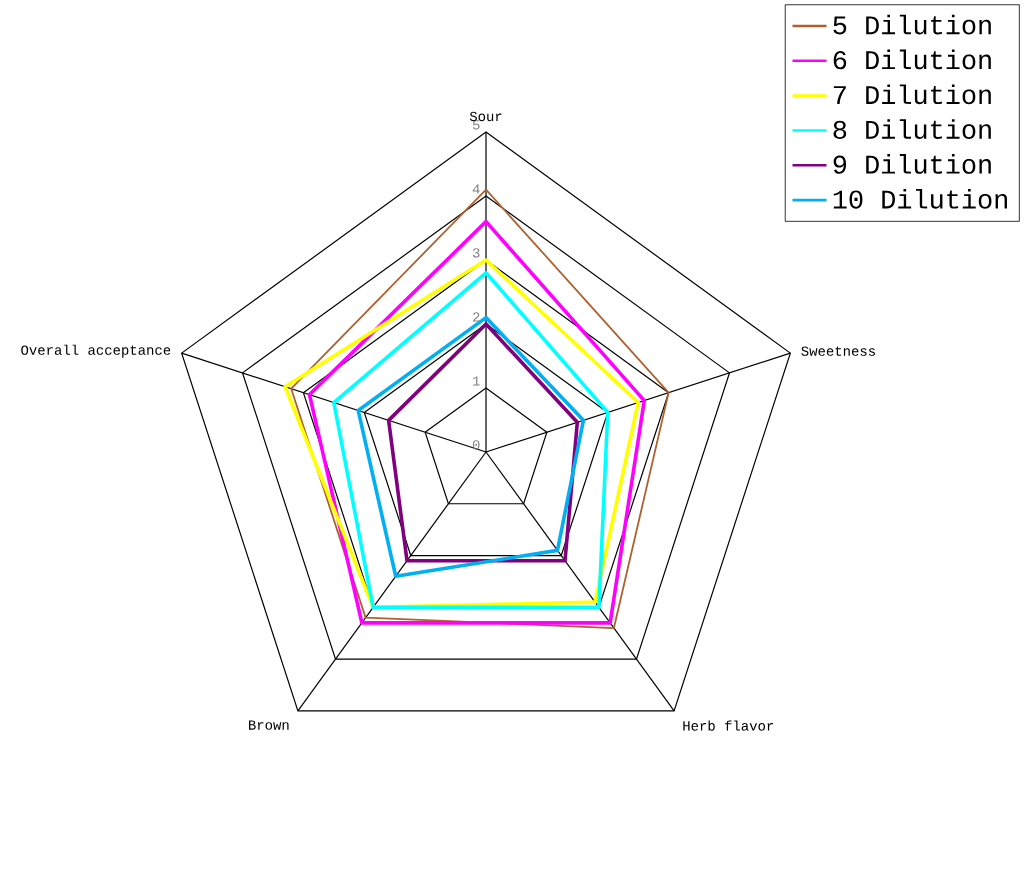  I want to click on legend-label: 5 Dilution, so click(912, 24).